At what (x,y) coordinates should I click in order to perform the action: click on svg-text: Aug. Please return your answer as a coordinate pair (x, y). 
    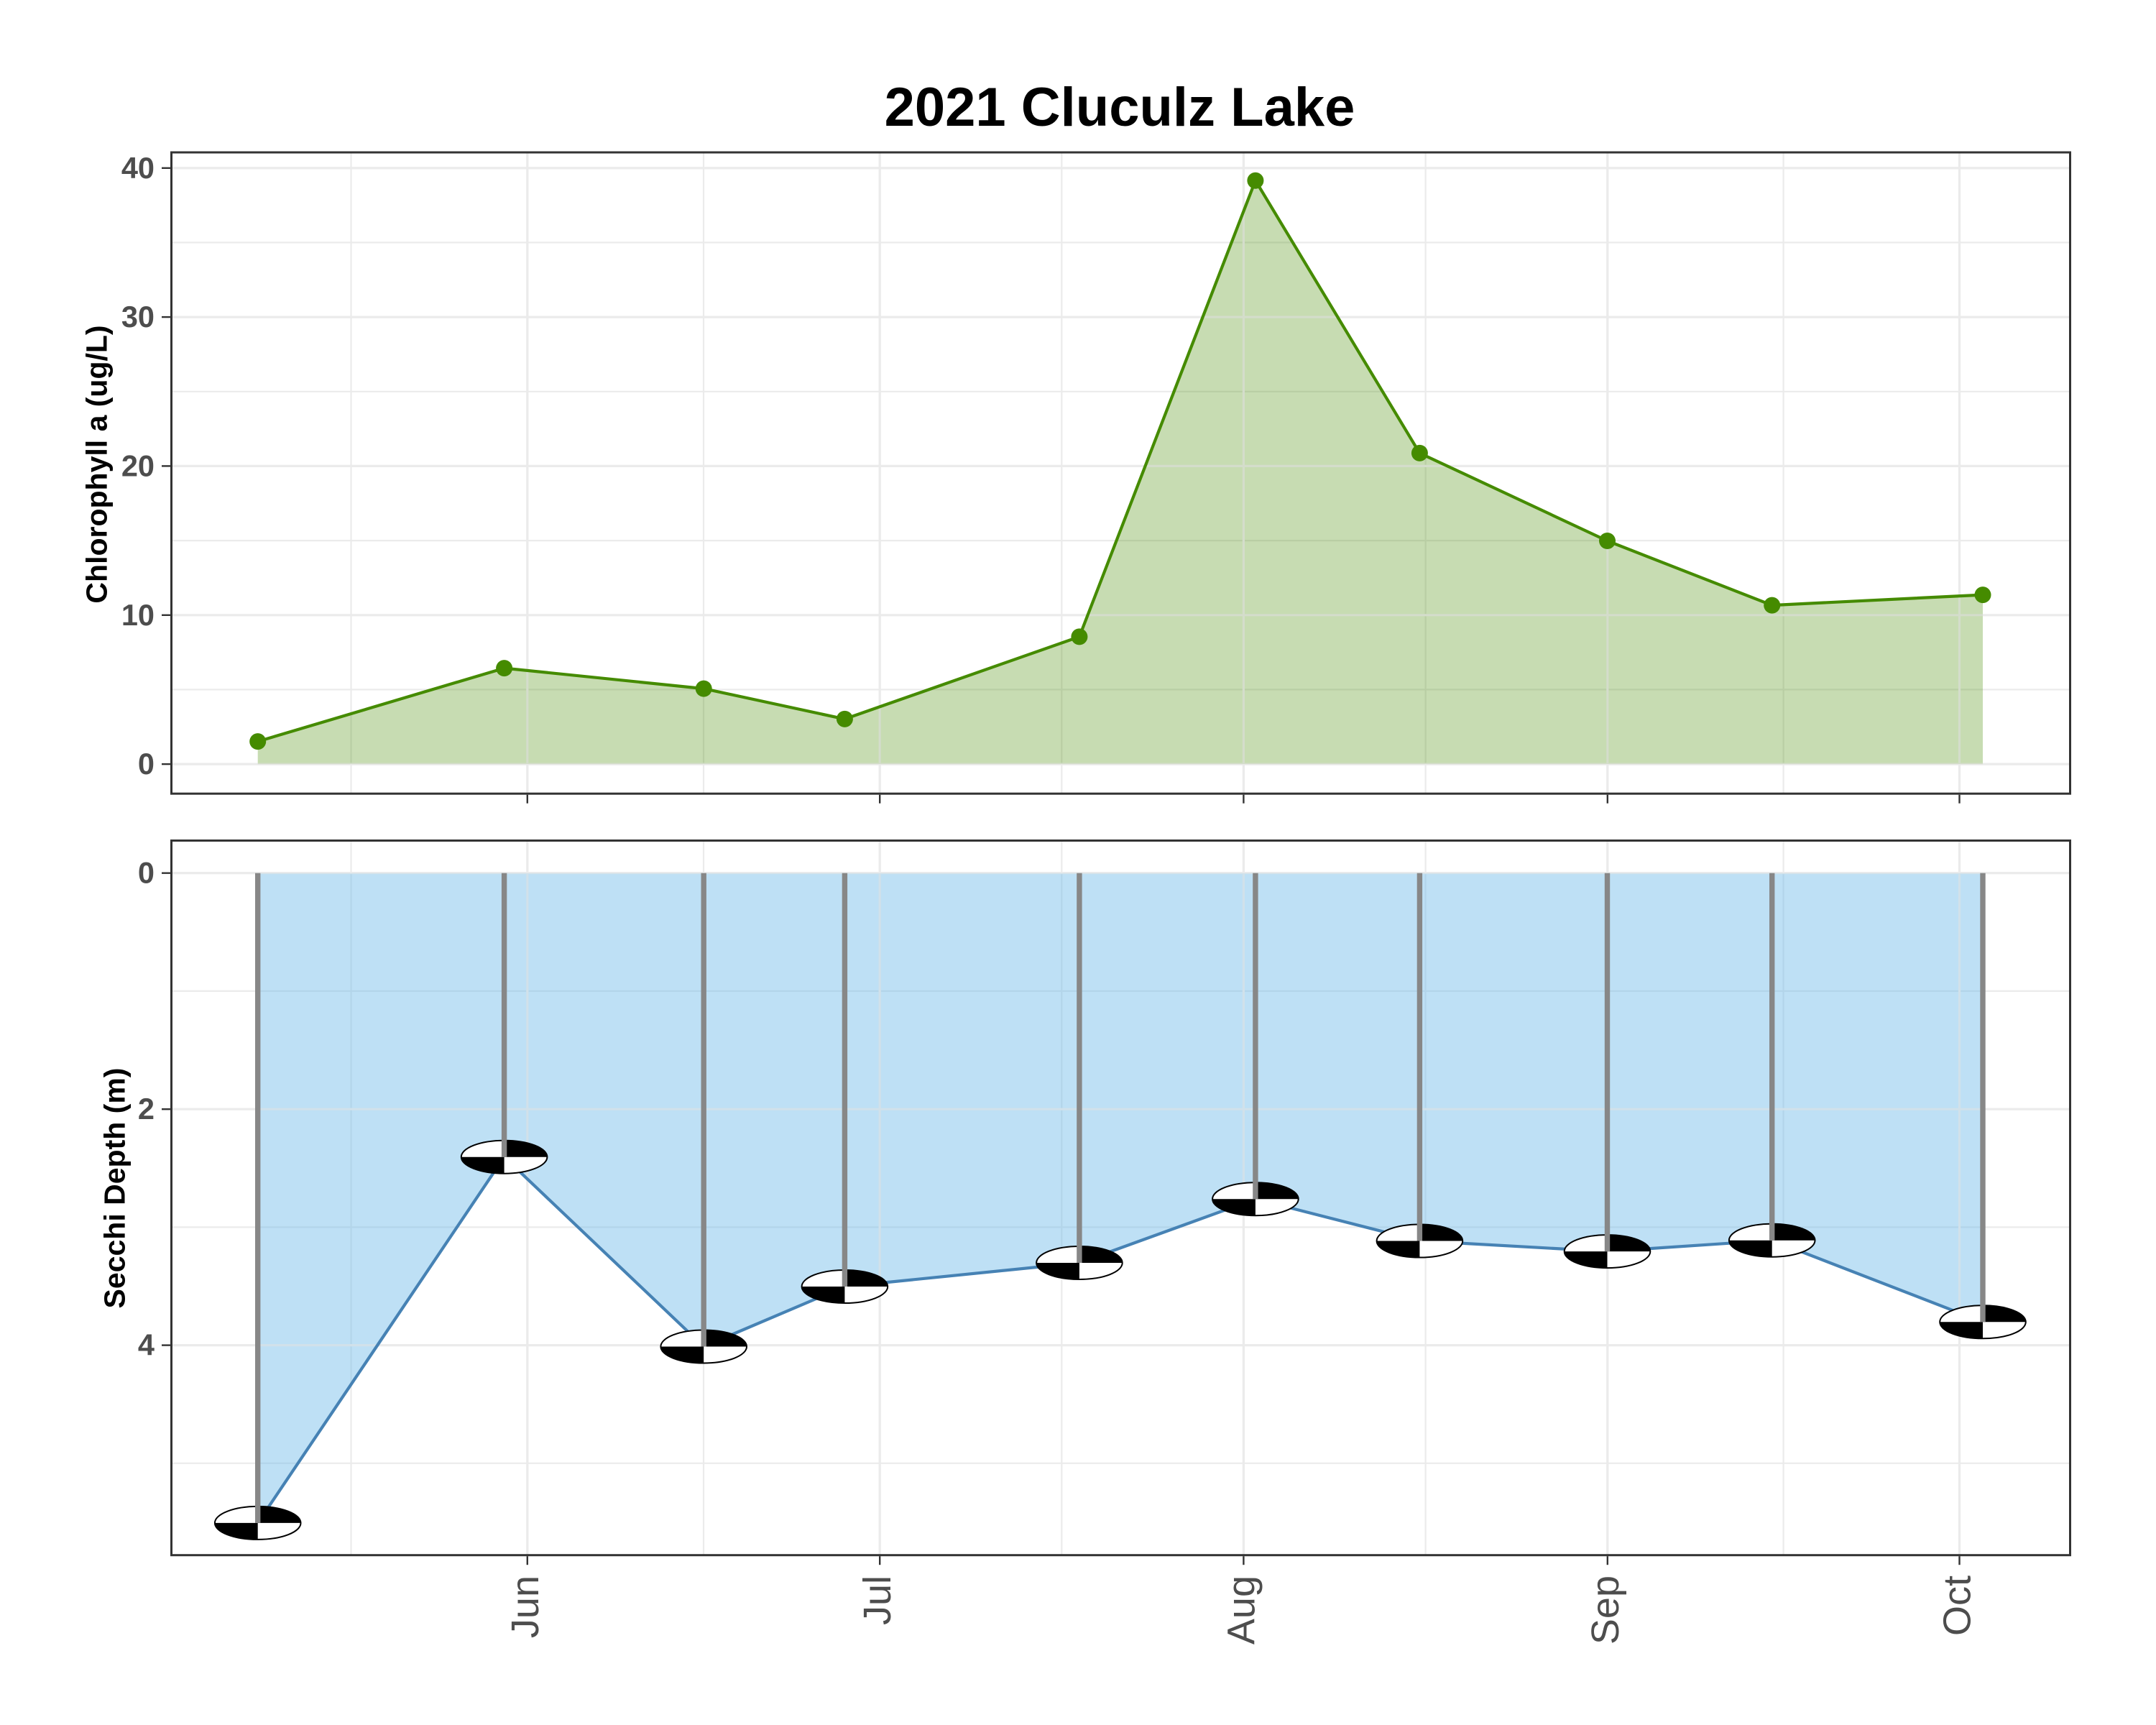
    Looking at the image, I should click on (1241, 1610).